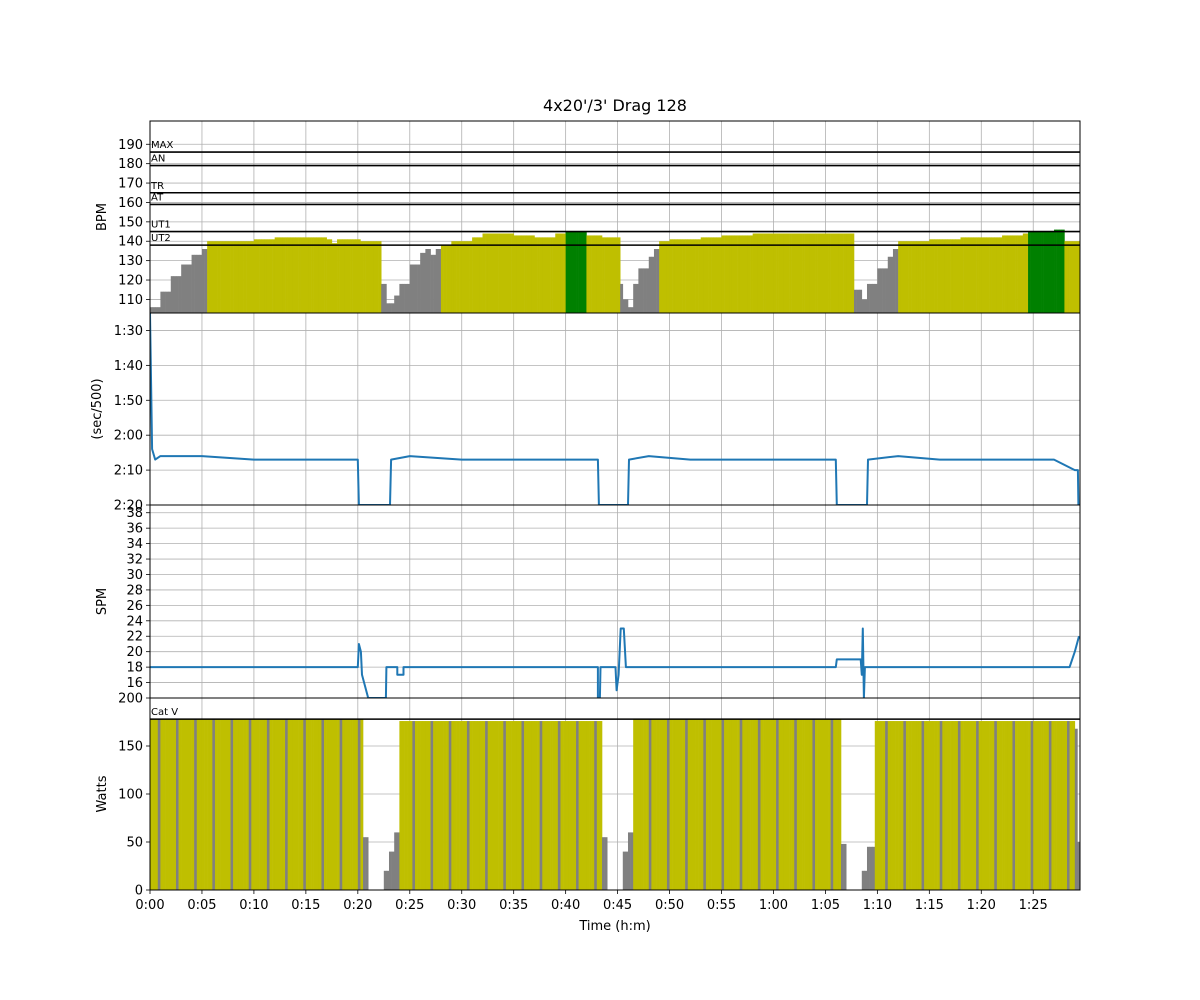 The width and height of the screenshot is (1200, 1000). Describe the element at coordinates (877, 905) in the screenshot. I see `x-tick-label: 1:10` at that location.